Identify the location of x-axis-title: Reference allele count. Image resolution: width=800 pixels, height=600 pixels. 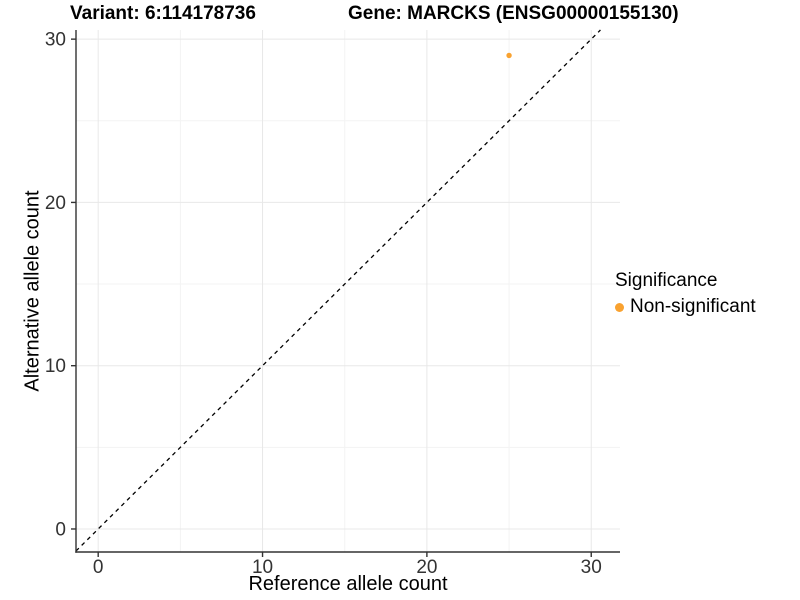
(348, 584).